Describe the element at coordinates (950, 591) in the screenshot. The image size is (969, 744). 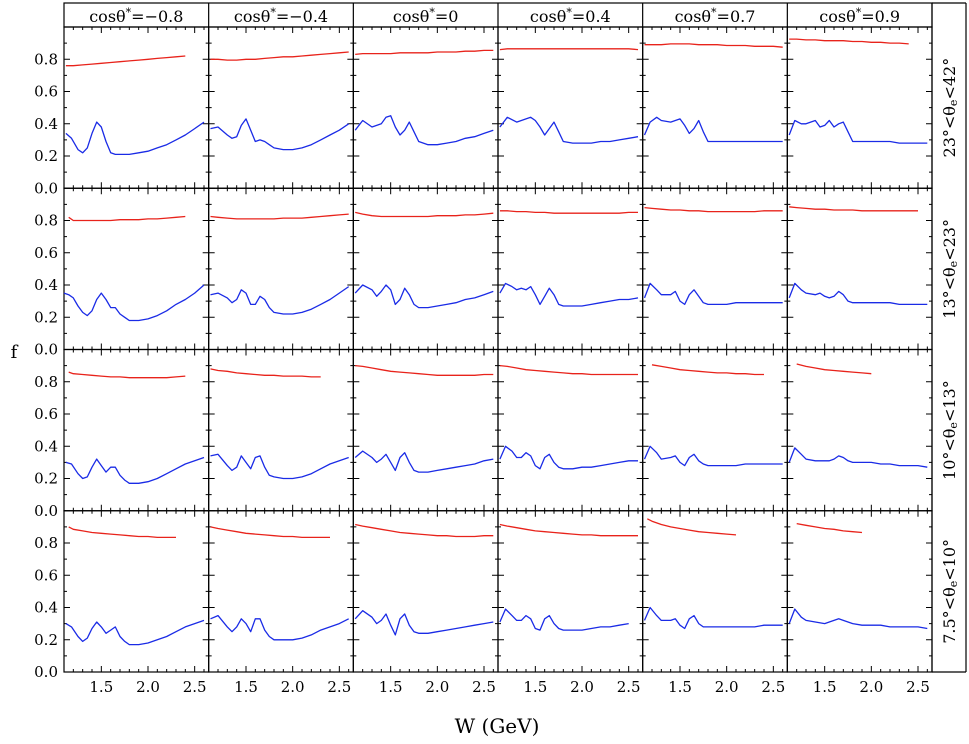
I see `row-label: 7.5°<θe<10°` at that location.